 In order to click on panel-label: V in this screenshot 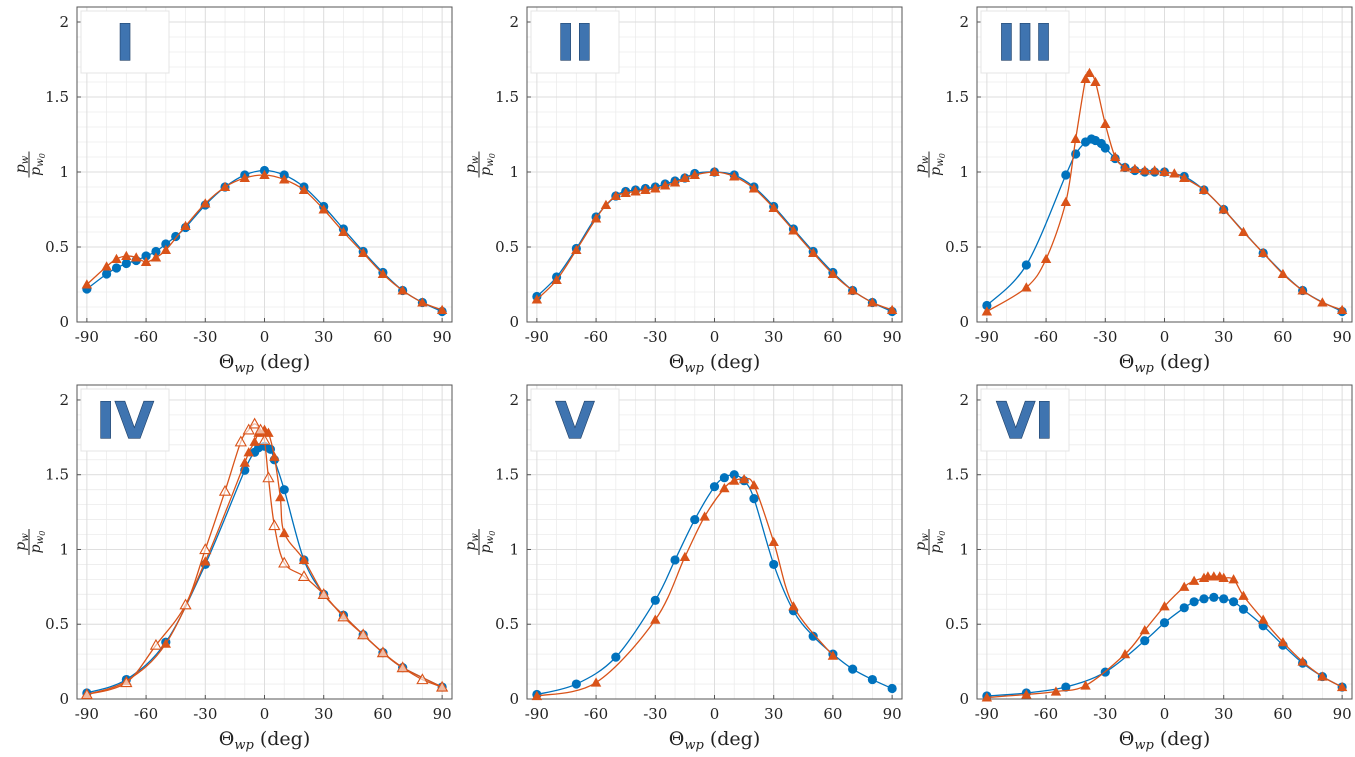, I will do `click(575, 421)`.